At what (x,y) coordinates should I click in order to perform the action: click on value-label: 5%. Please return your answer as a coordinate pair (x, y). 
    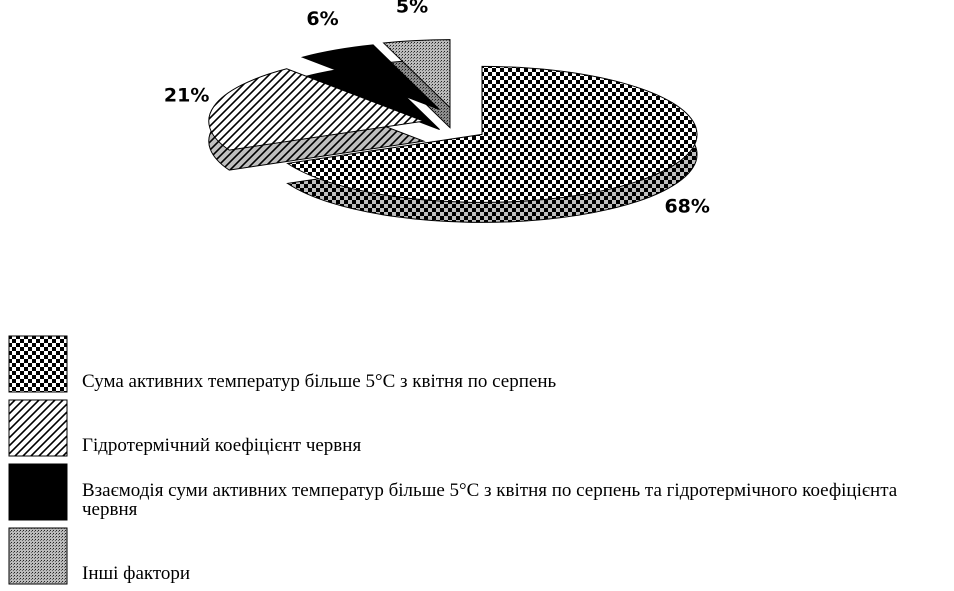
    Looking at the image, I should click on (412, 8).